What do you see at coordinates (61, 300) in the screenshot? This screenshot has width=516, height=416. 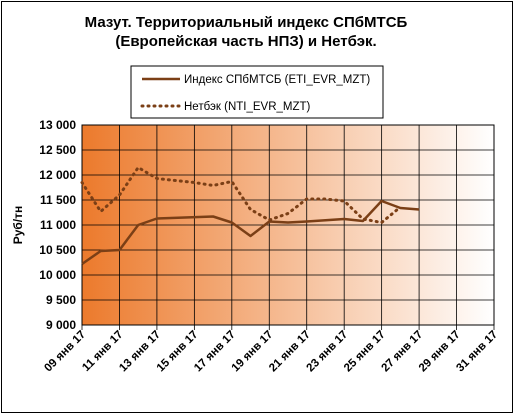 I see `y-tick-label: 9 500` at bounding box center [61, 300].